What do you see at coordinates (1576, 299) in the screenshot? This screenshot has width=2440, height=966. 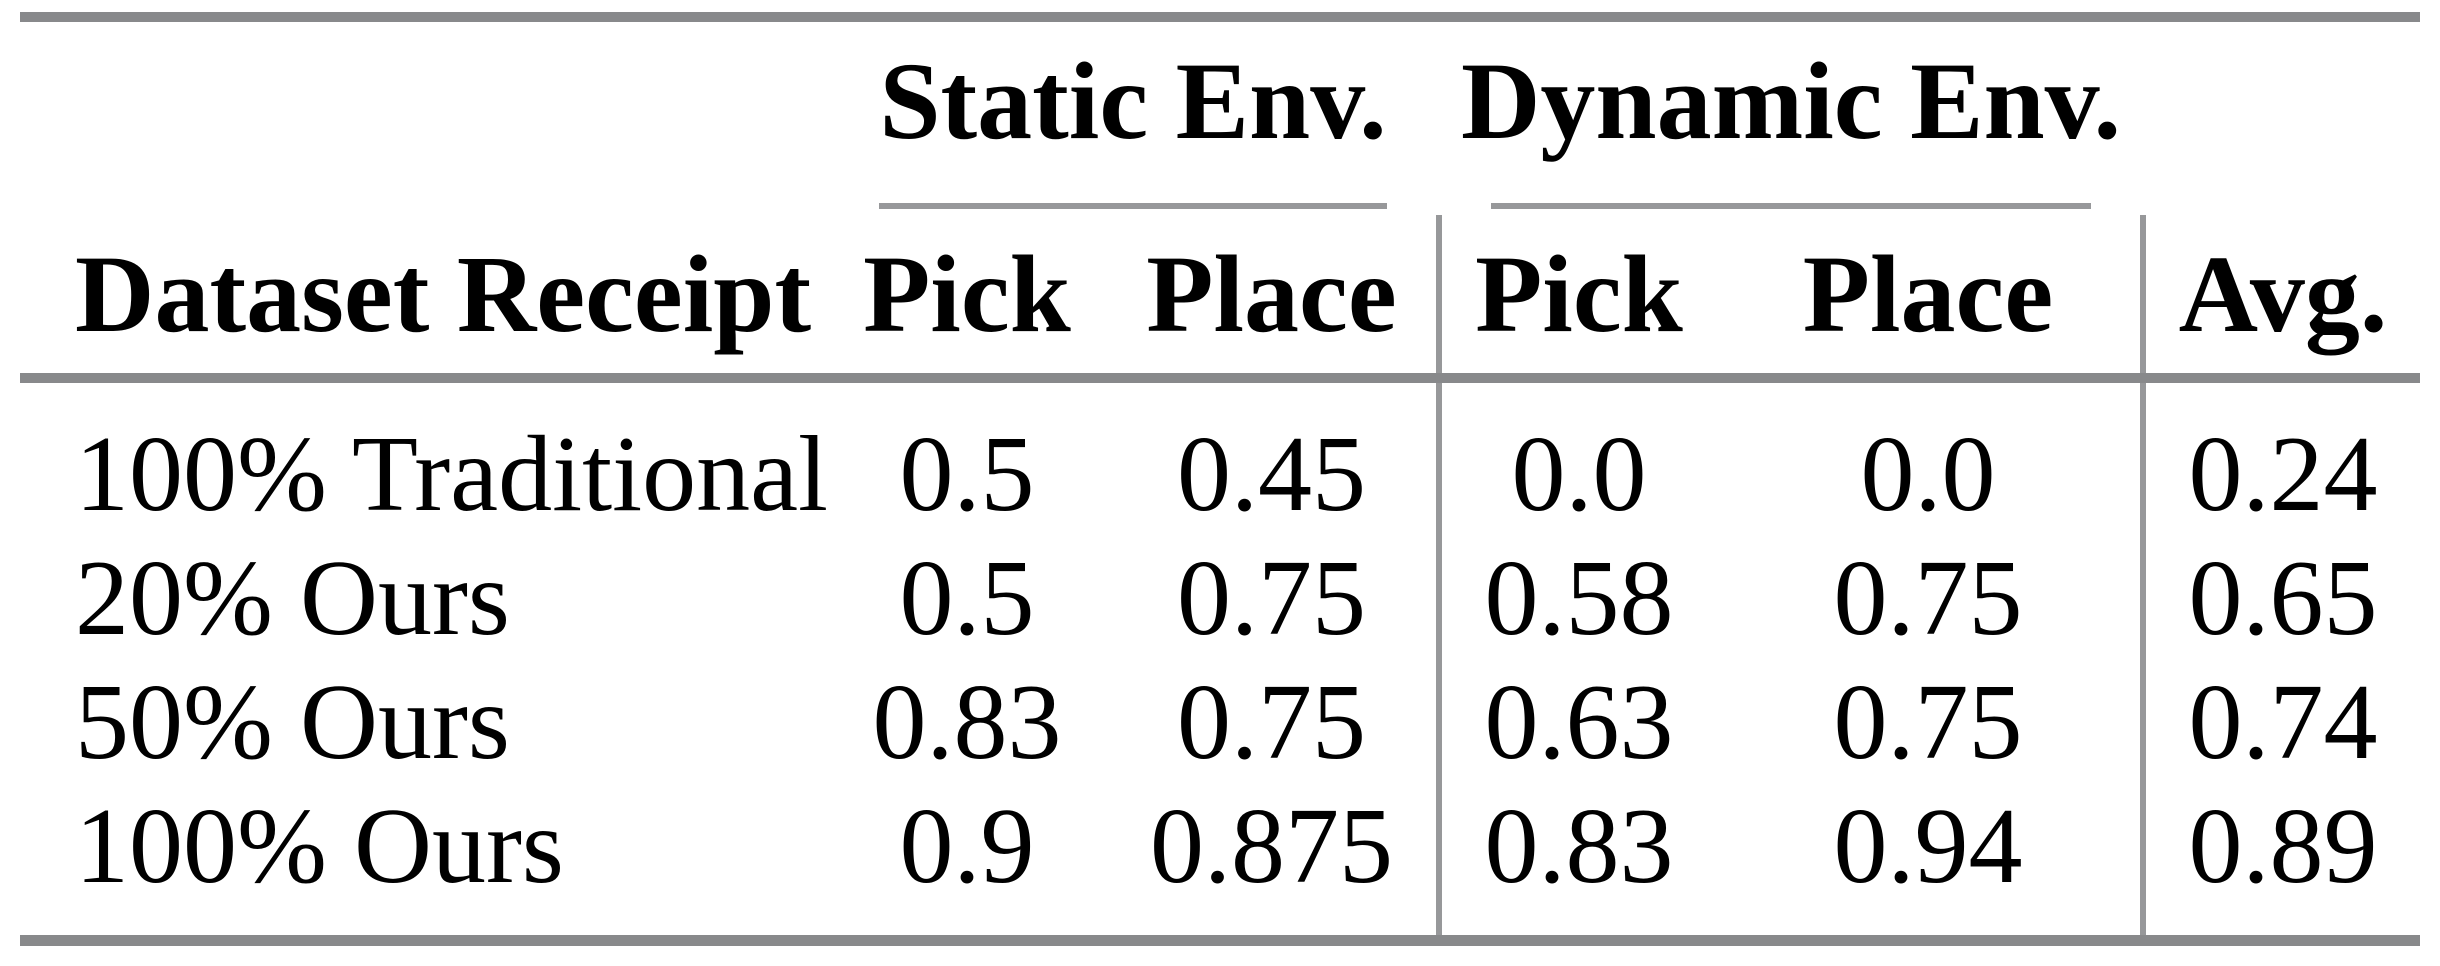 I see `col-header-dynamic-pick: Pick` at bounding box center [1576, 299].